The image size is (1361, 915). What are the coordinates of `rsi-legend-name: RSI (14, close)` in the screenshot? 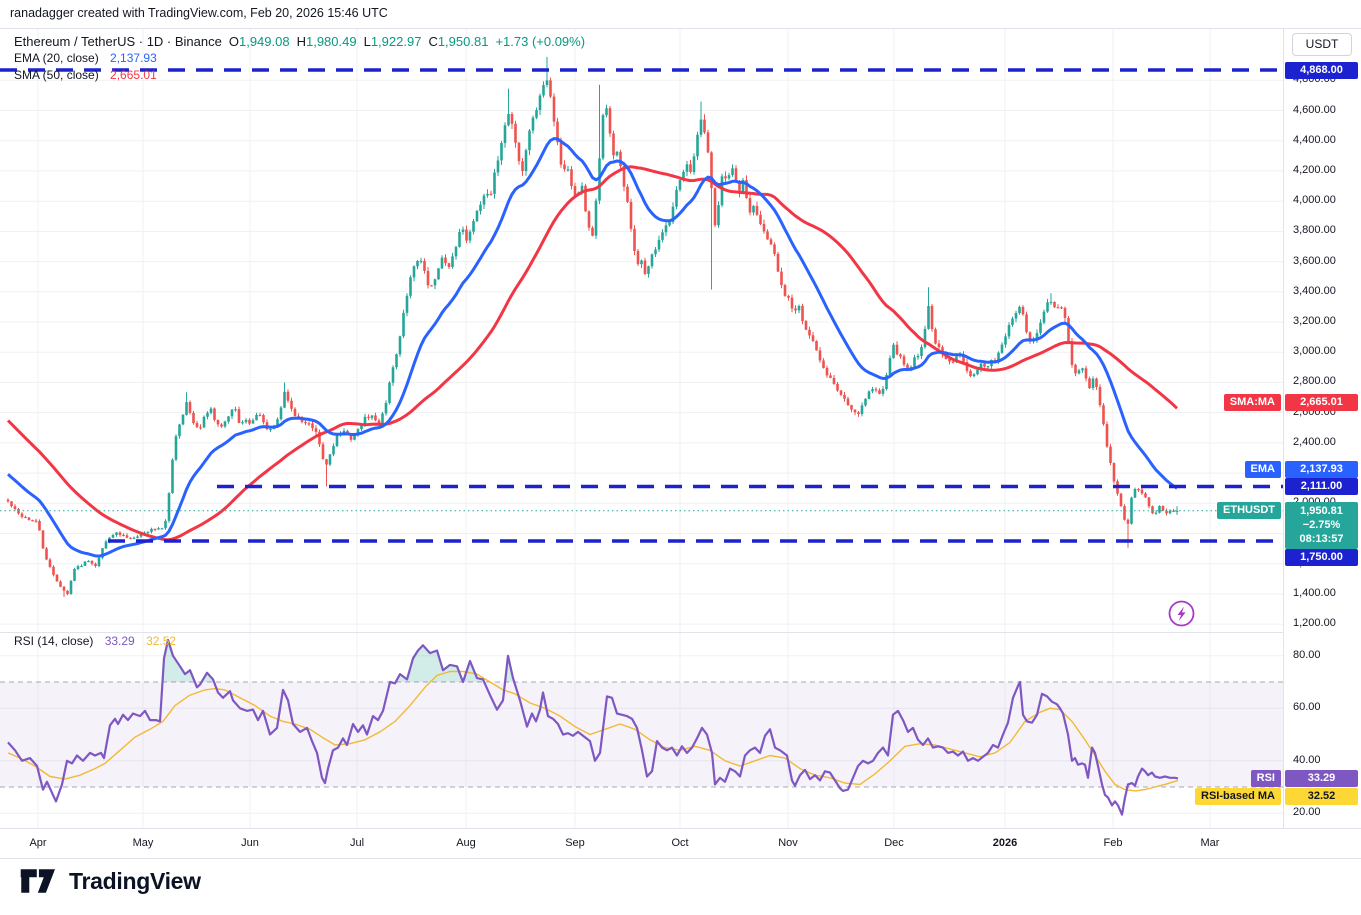 It's located at (54, 641).